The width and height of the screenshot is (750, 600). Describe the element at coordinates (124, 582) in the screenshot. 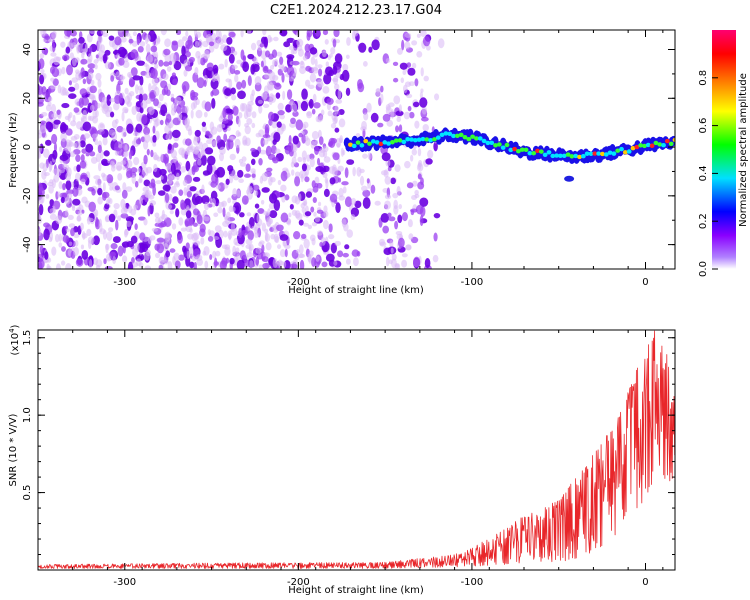

I see `x-tick-label: -300` at that location.